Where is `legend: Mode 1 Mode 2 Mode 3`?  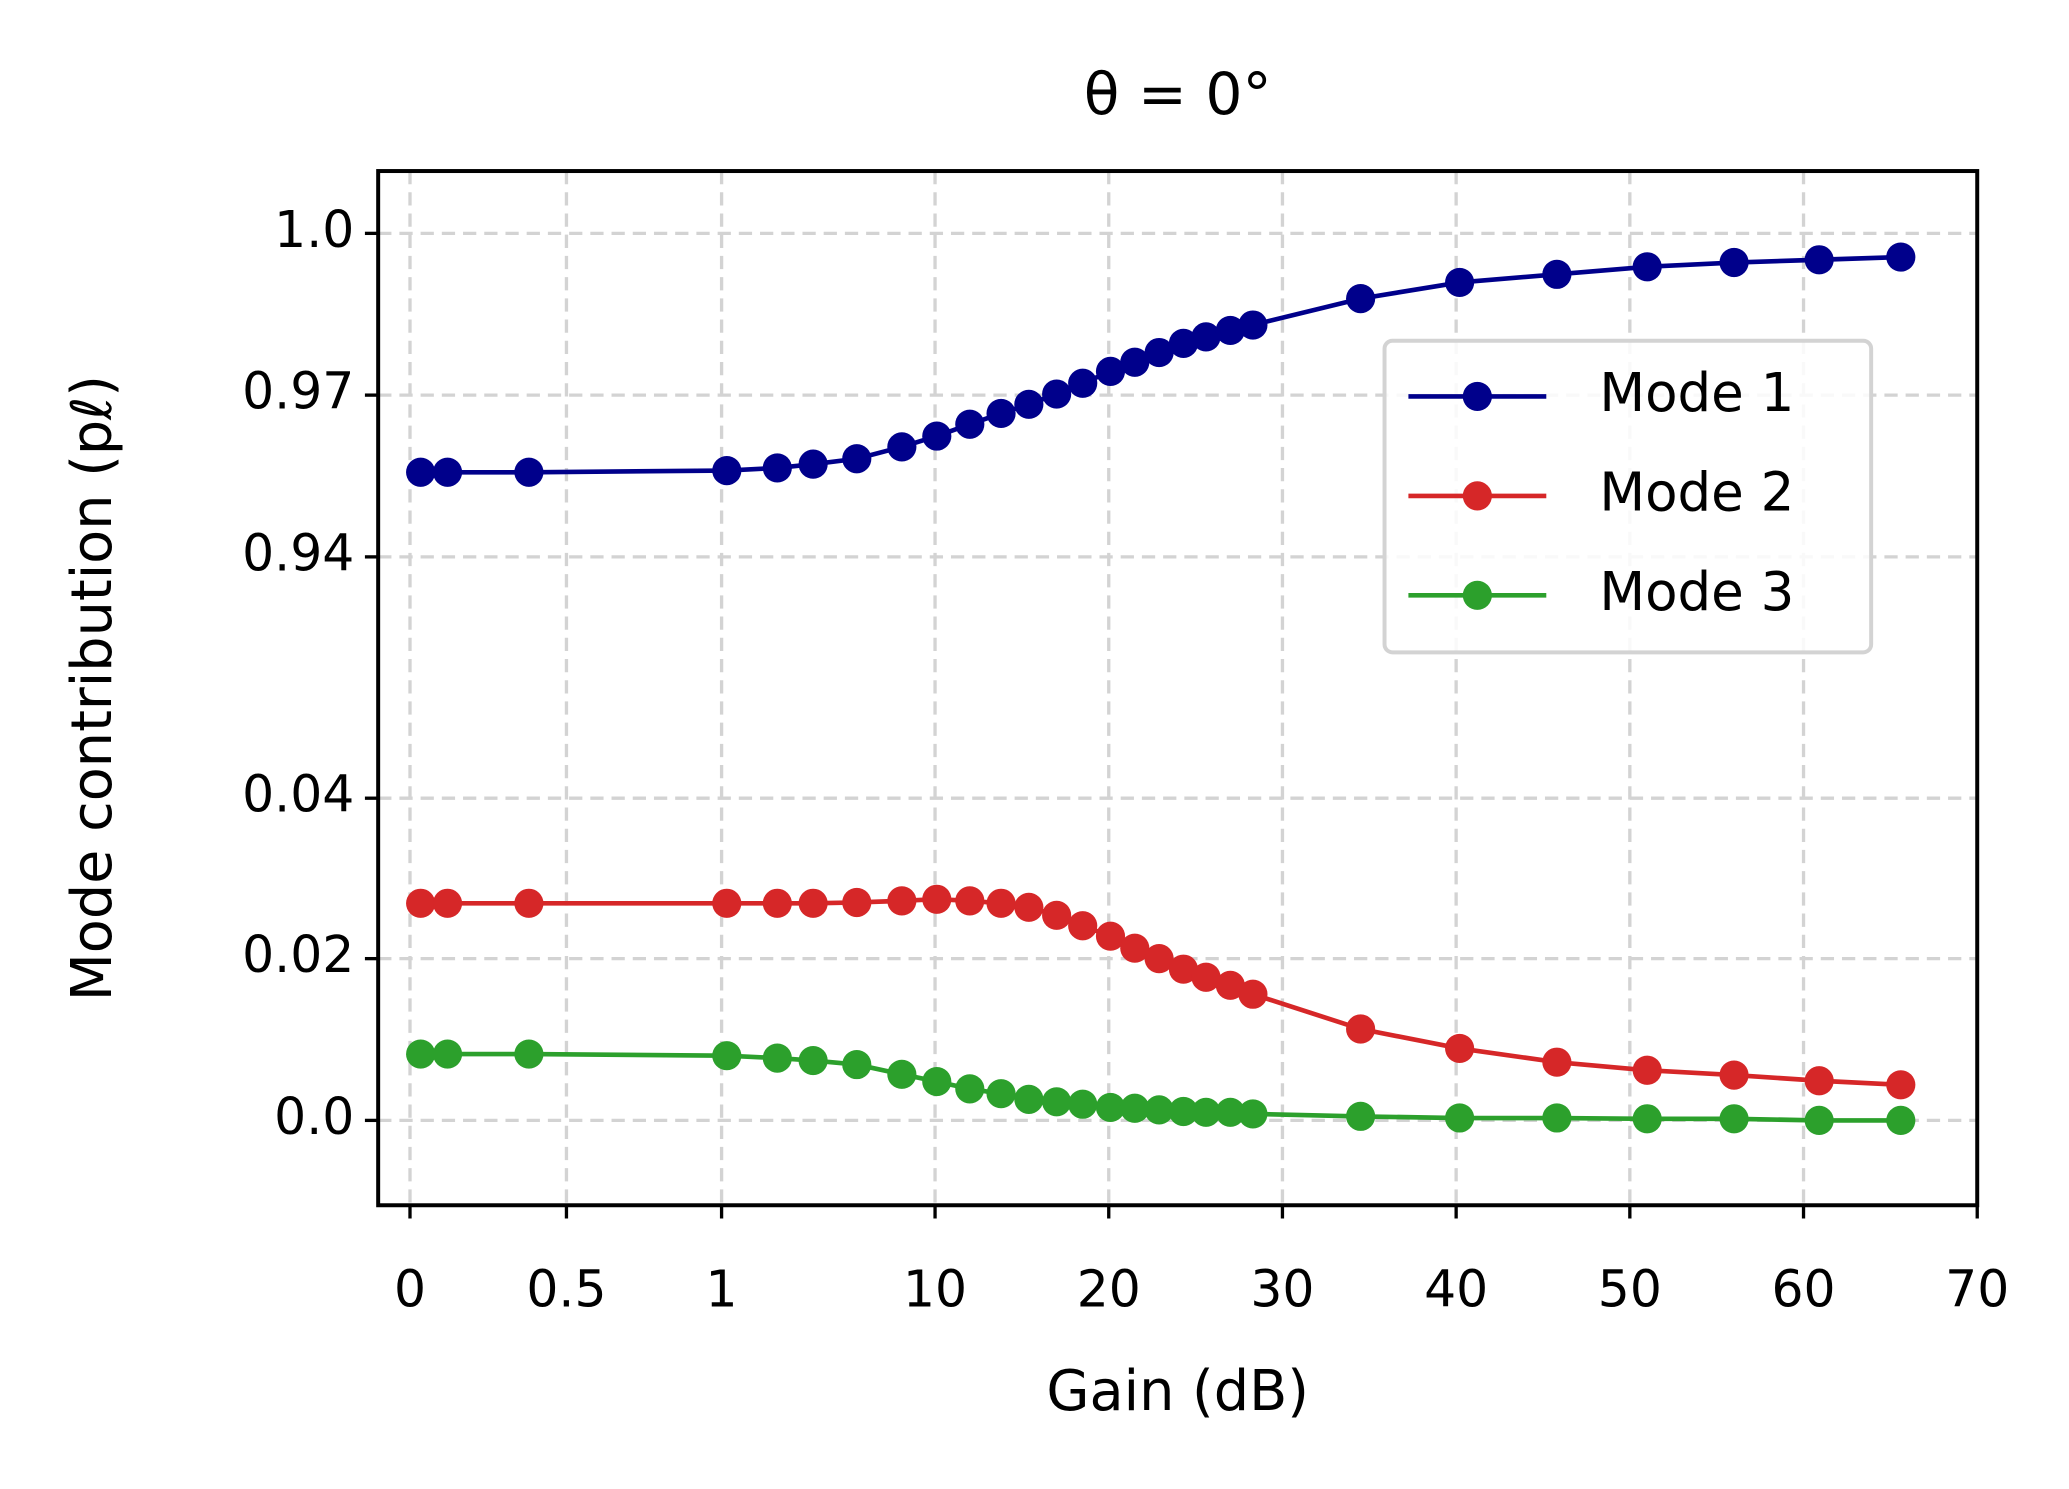 legend: Mode 1 Mode 2 Mode 3 is located at coordinates (1628, 496).